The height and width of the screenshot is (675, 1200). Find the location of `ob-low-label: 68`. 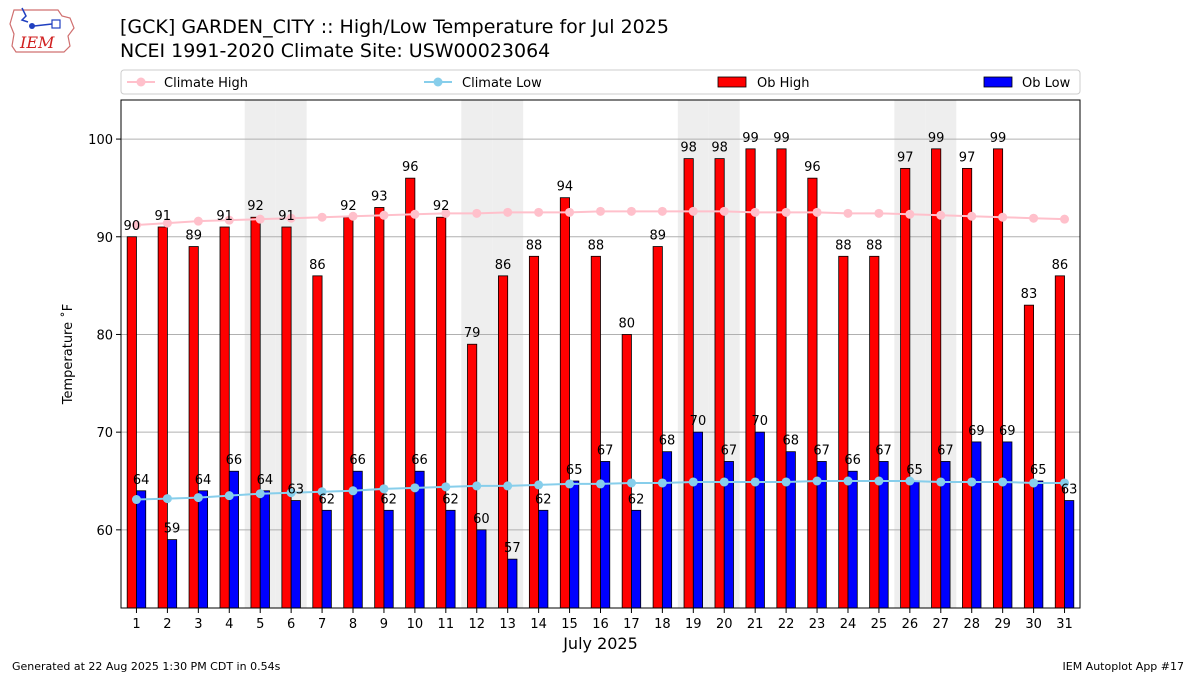

ob-low-label: 68 is located at coordinates (667, 441).